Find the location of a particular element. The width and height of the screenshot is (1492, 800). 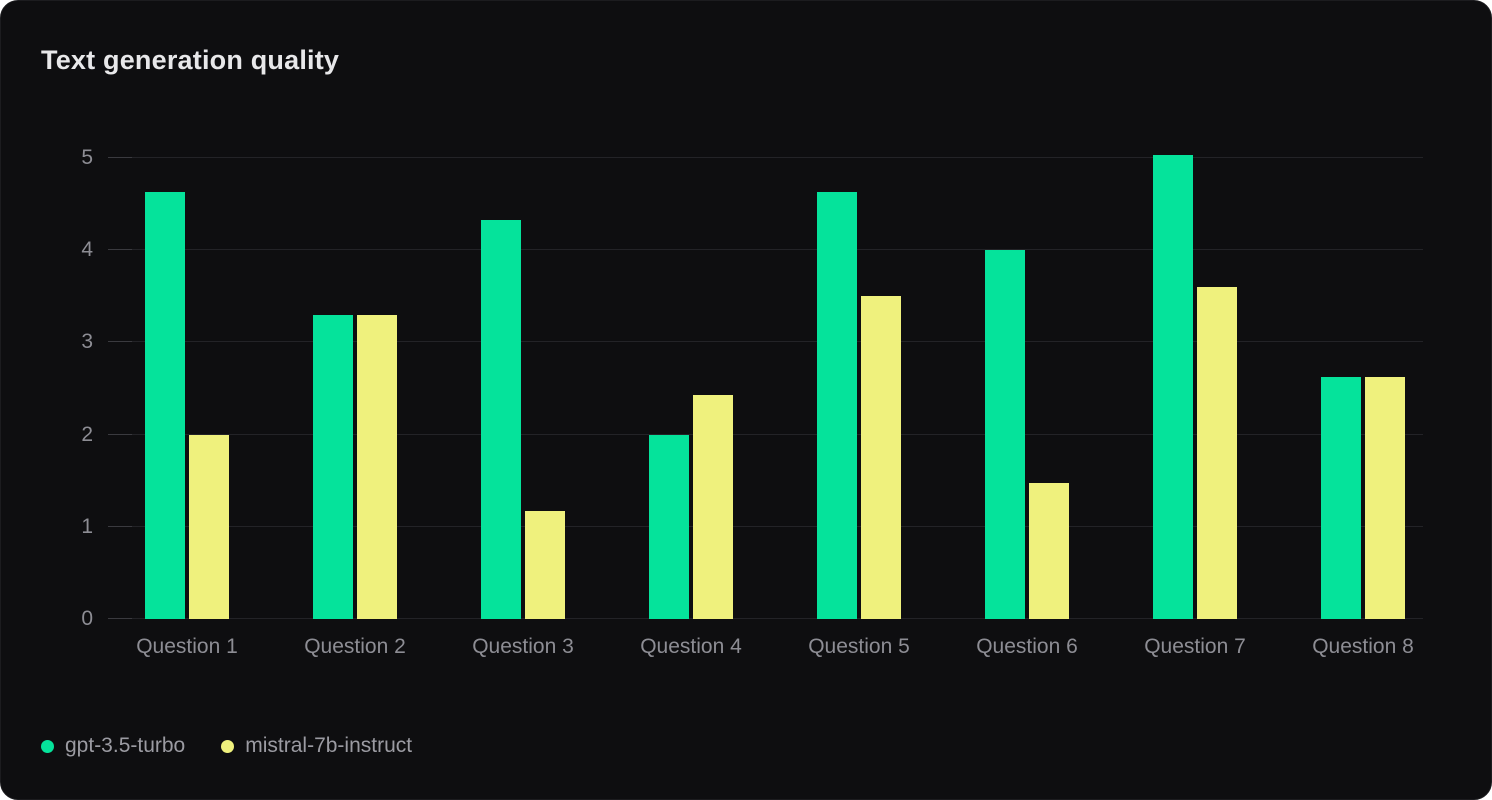

chart-title: Text generation quality is located at coordinates (190, 60).